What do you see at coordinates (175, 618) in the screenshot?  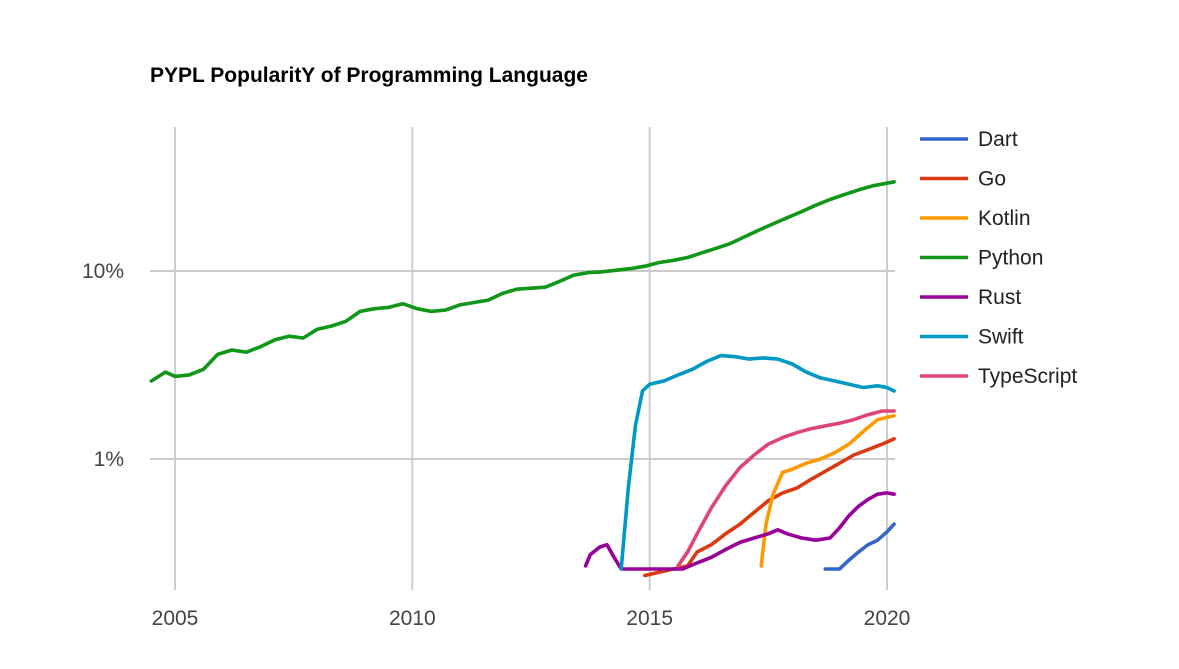 I see `x-tick-label: 2005` at bounding box center [175, 618].